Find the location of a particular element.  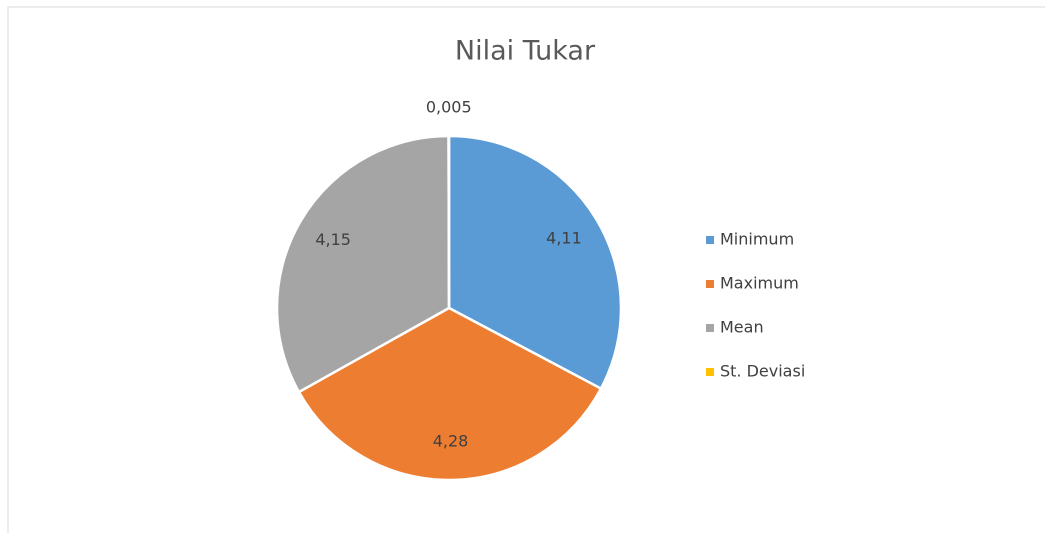

data-label: 4,15 is located at coordinates (333, 239).